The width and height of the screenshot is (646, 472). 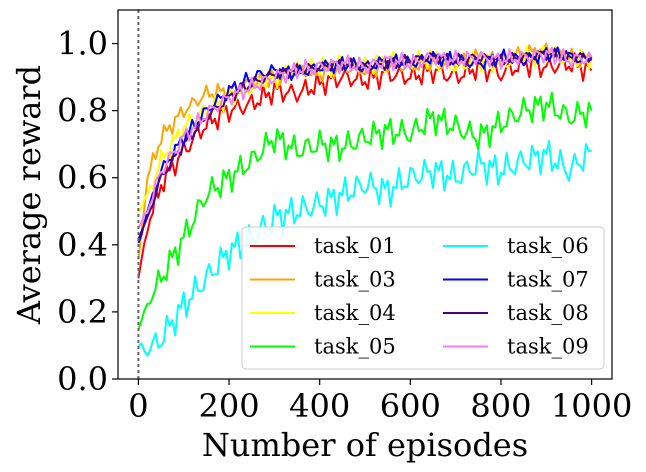 What do you see at coordinates (138, 406) in the screenshot?
I see `x-tick-label: 0` at bounding box center [138, 406].